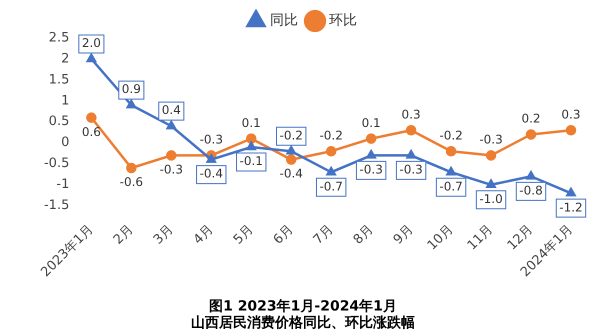  I want to click on text: 山西居民消费价格同比、环比涨跌幅, so click(303, 323).